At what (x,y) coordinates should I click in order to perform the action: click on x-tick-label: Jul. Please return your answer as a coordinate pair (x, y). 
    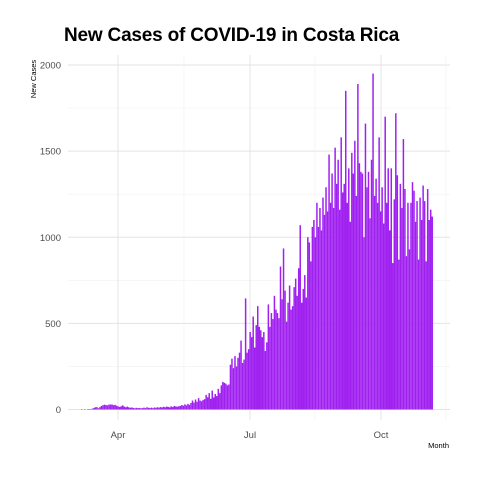
    Looking at the image, I should click on (250, 435).